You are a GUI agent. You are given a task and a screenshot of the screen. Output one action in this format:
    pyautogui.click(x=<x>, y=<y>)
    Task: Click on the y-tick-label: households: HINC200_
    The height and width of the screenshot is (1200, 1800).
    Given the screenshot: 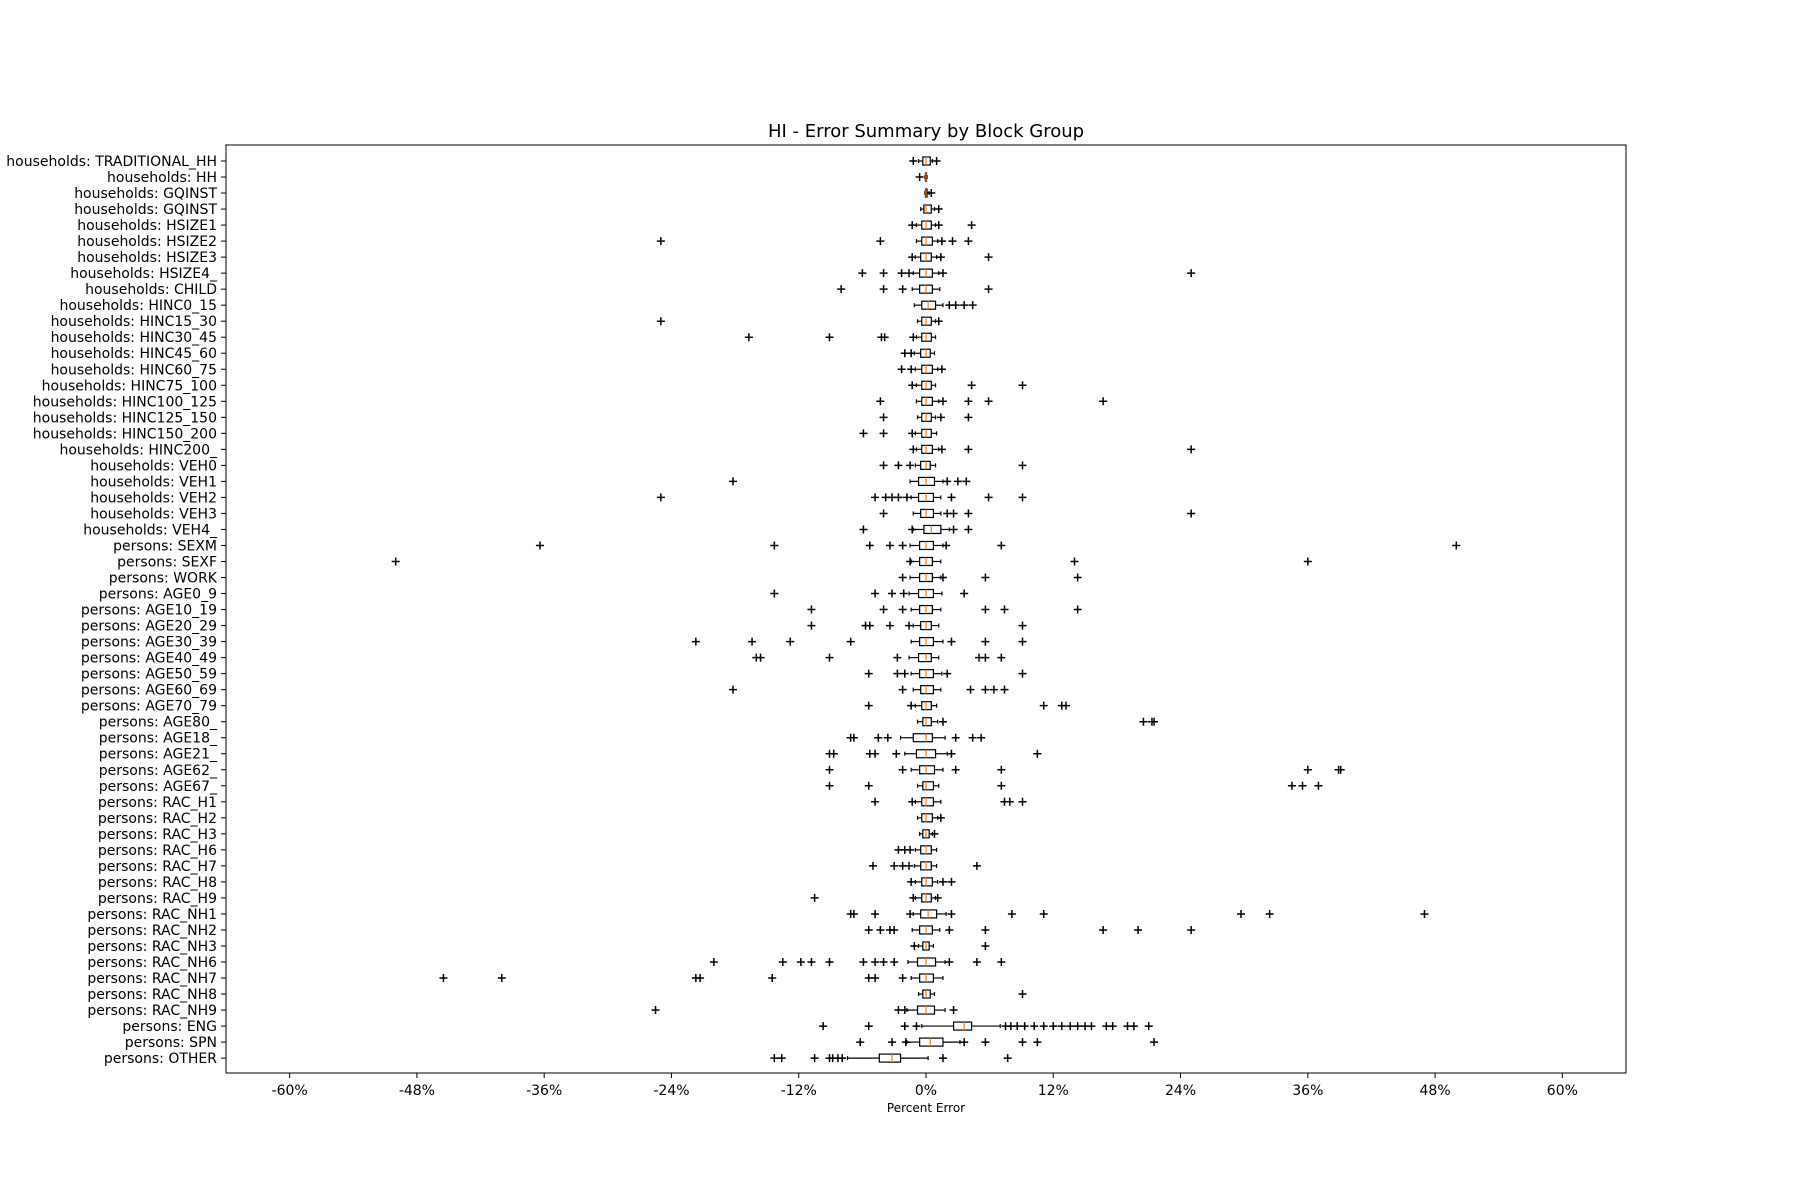 What is the action you would take?
    pyautogui.click(x=138, y=450)
    